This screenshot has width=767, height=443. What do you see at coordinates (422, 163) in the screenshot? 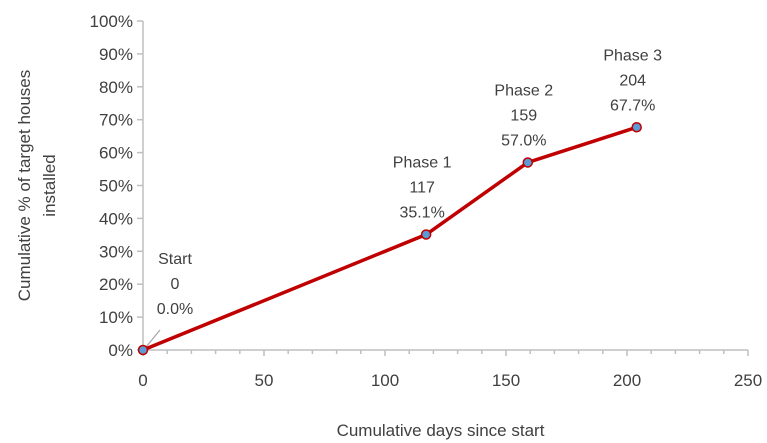
I see `data-label: Phase 1` at bounding box center [422, 163].